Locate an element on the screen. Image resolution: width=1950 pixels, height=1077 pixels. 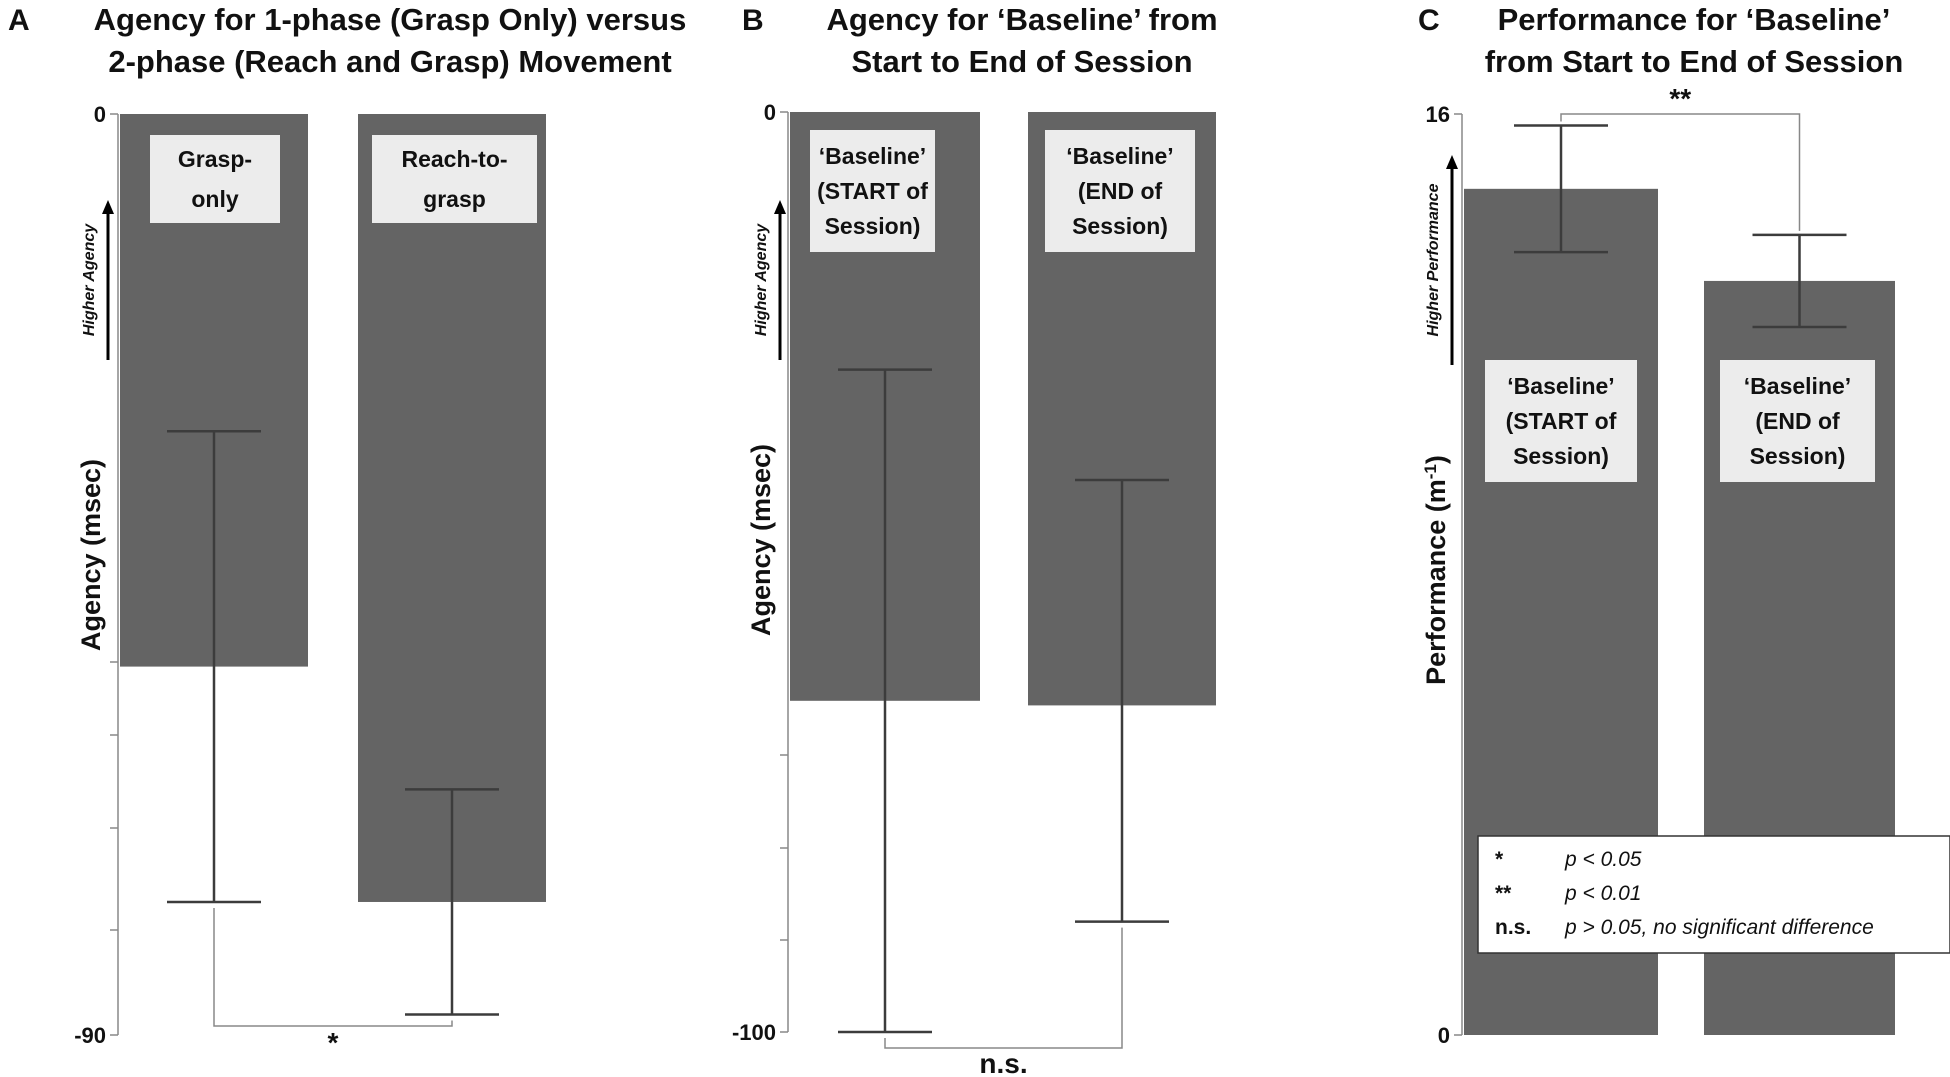
y-tick-label: -100 is located at coordinates (754, 1032).